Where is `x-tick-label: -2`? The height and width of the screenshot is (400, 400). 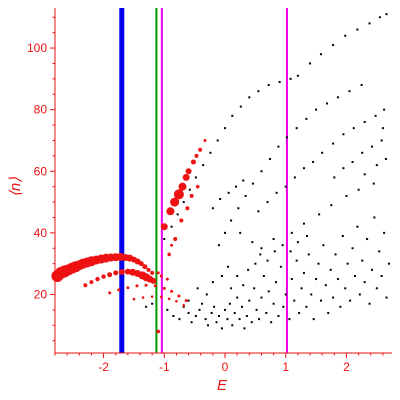 x-tick-label: -2 is located at coordinates (103, 367).